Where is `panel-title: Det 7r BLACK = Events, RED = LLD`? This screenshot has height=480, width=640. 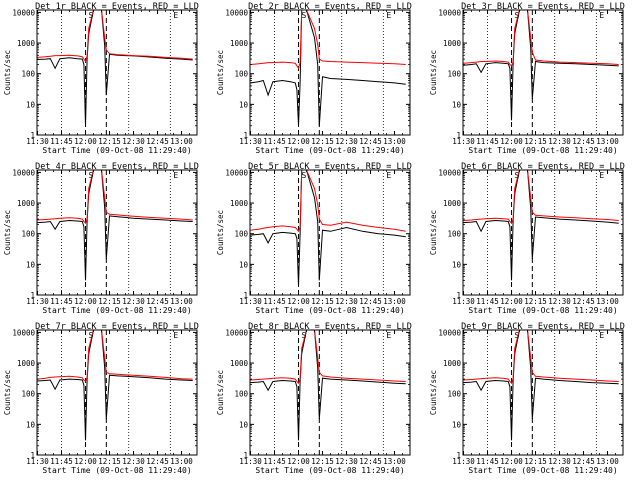
panel-title: Det 7r BLACK = Events, RED = LLD is located at coordinates (117, 327).